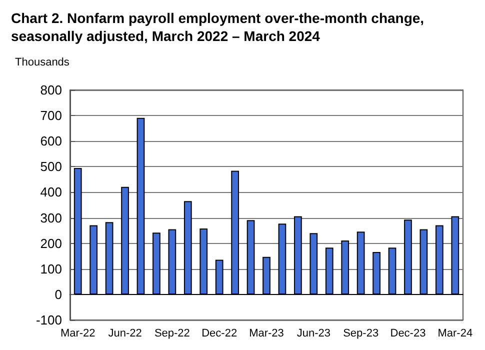 The height and width of the screenshot is (350, 485). I want to click on y-tick-label: 0, so click(58, 294).